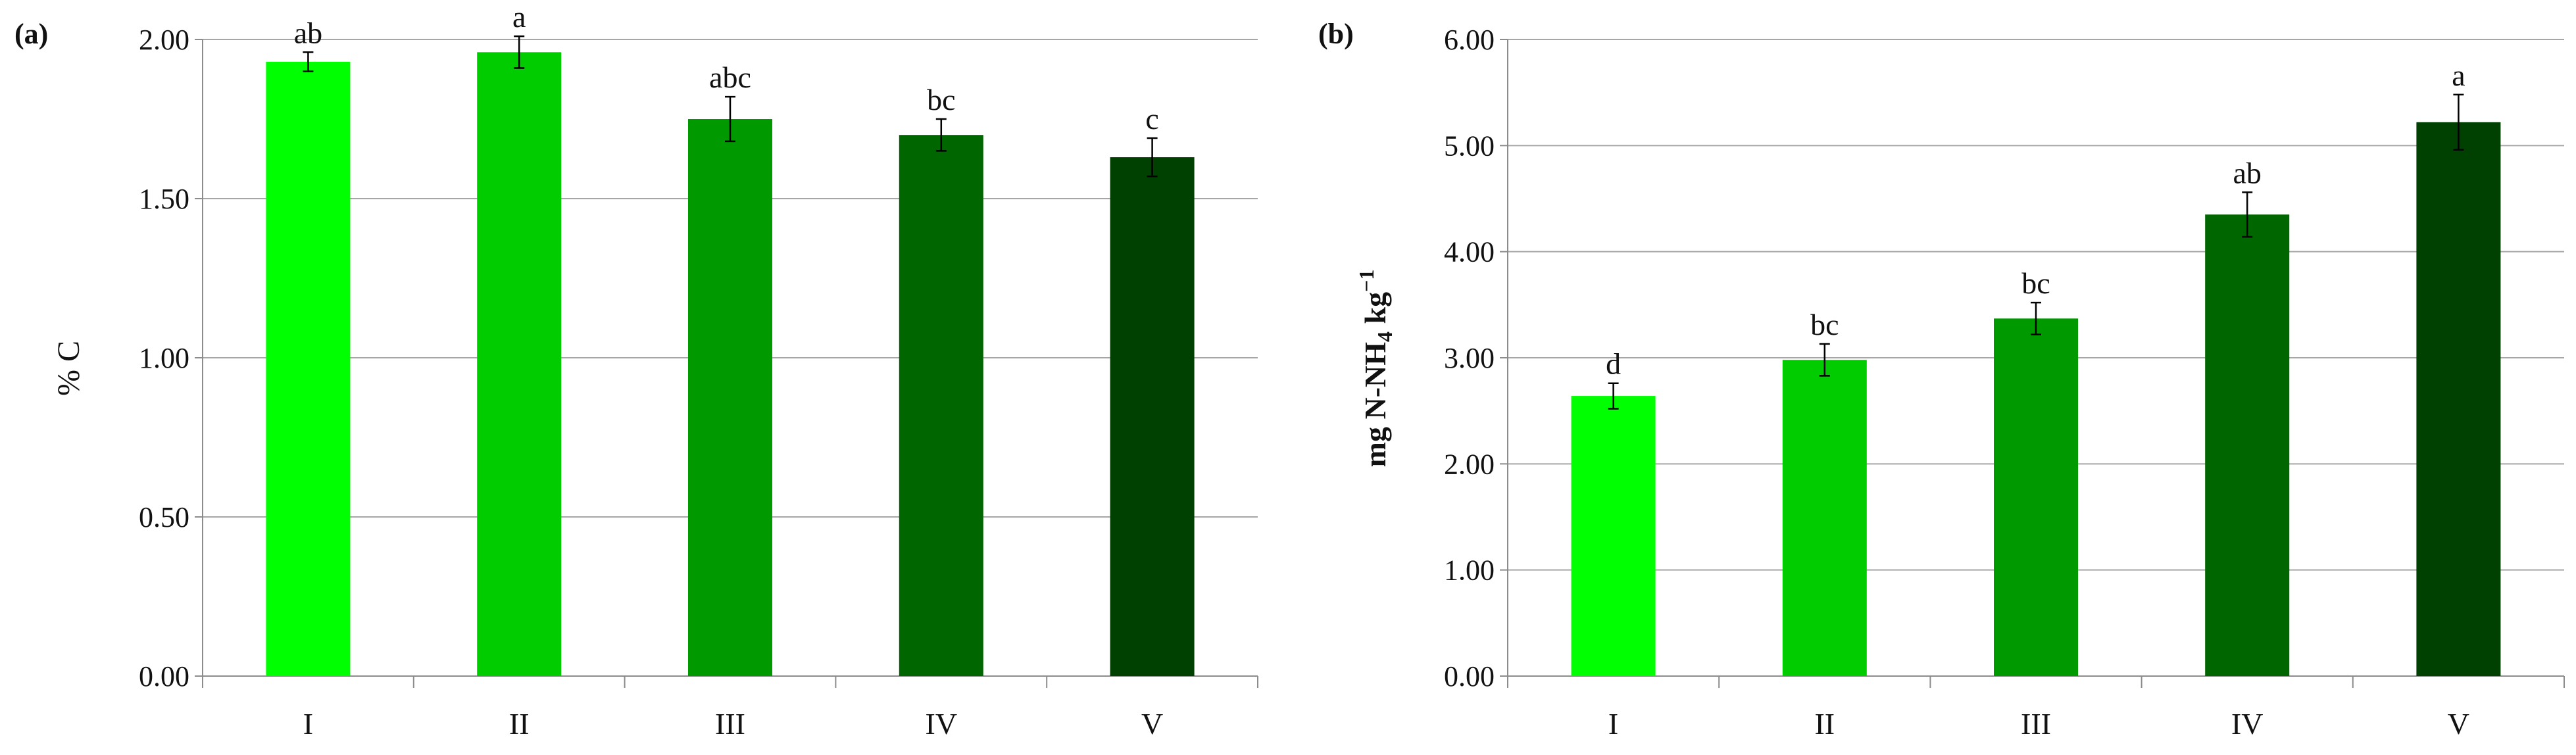 The width and height of the screenshot is (2576, 755). I want to click on y-ticks-a: 0.00 0.50 1.00 1.50 2.00, so click(171, 358).